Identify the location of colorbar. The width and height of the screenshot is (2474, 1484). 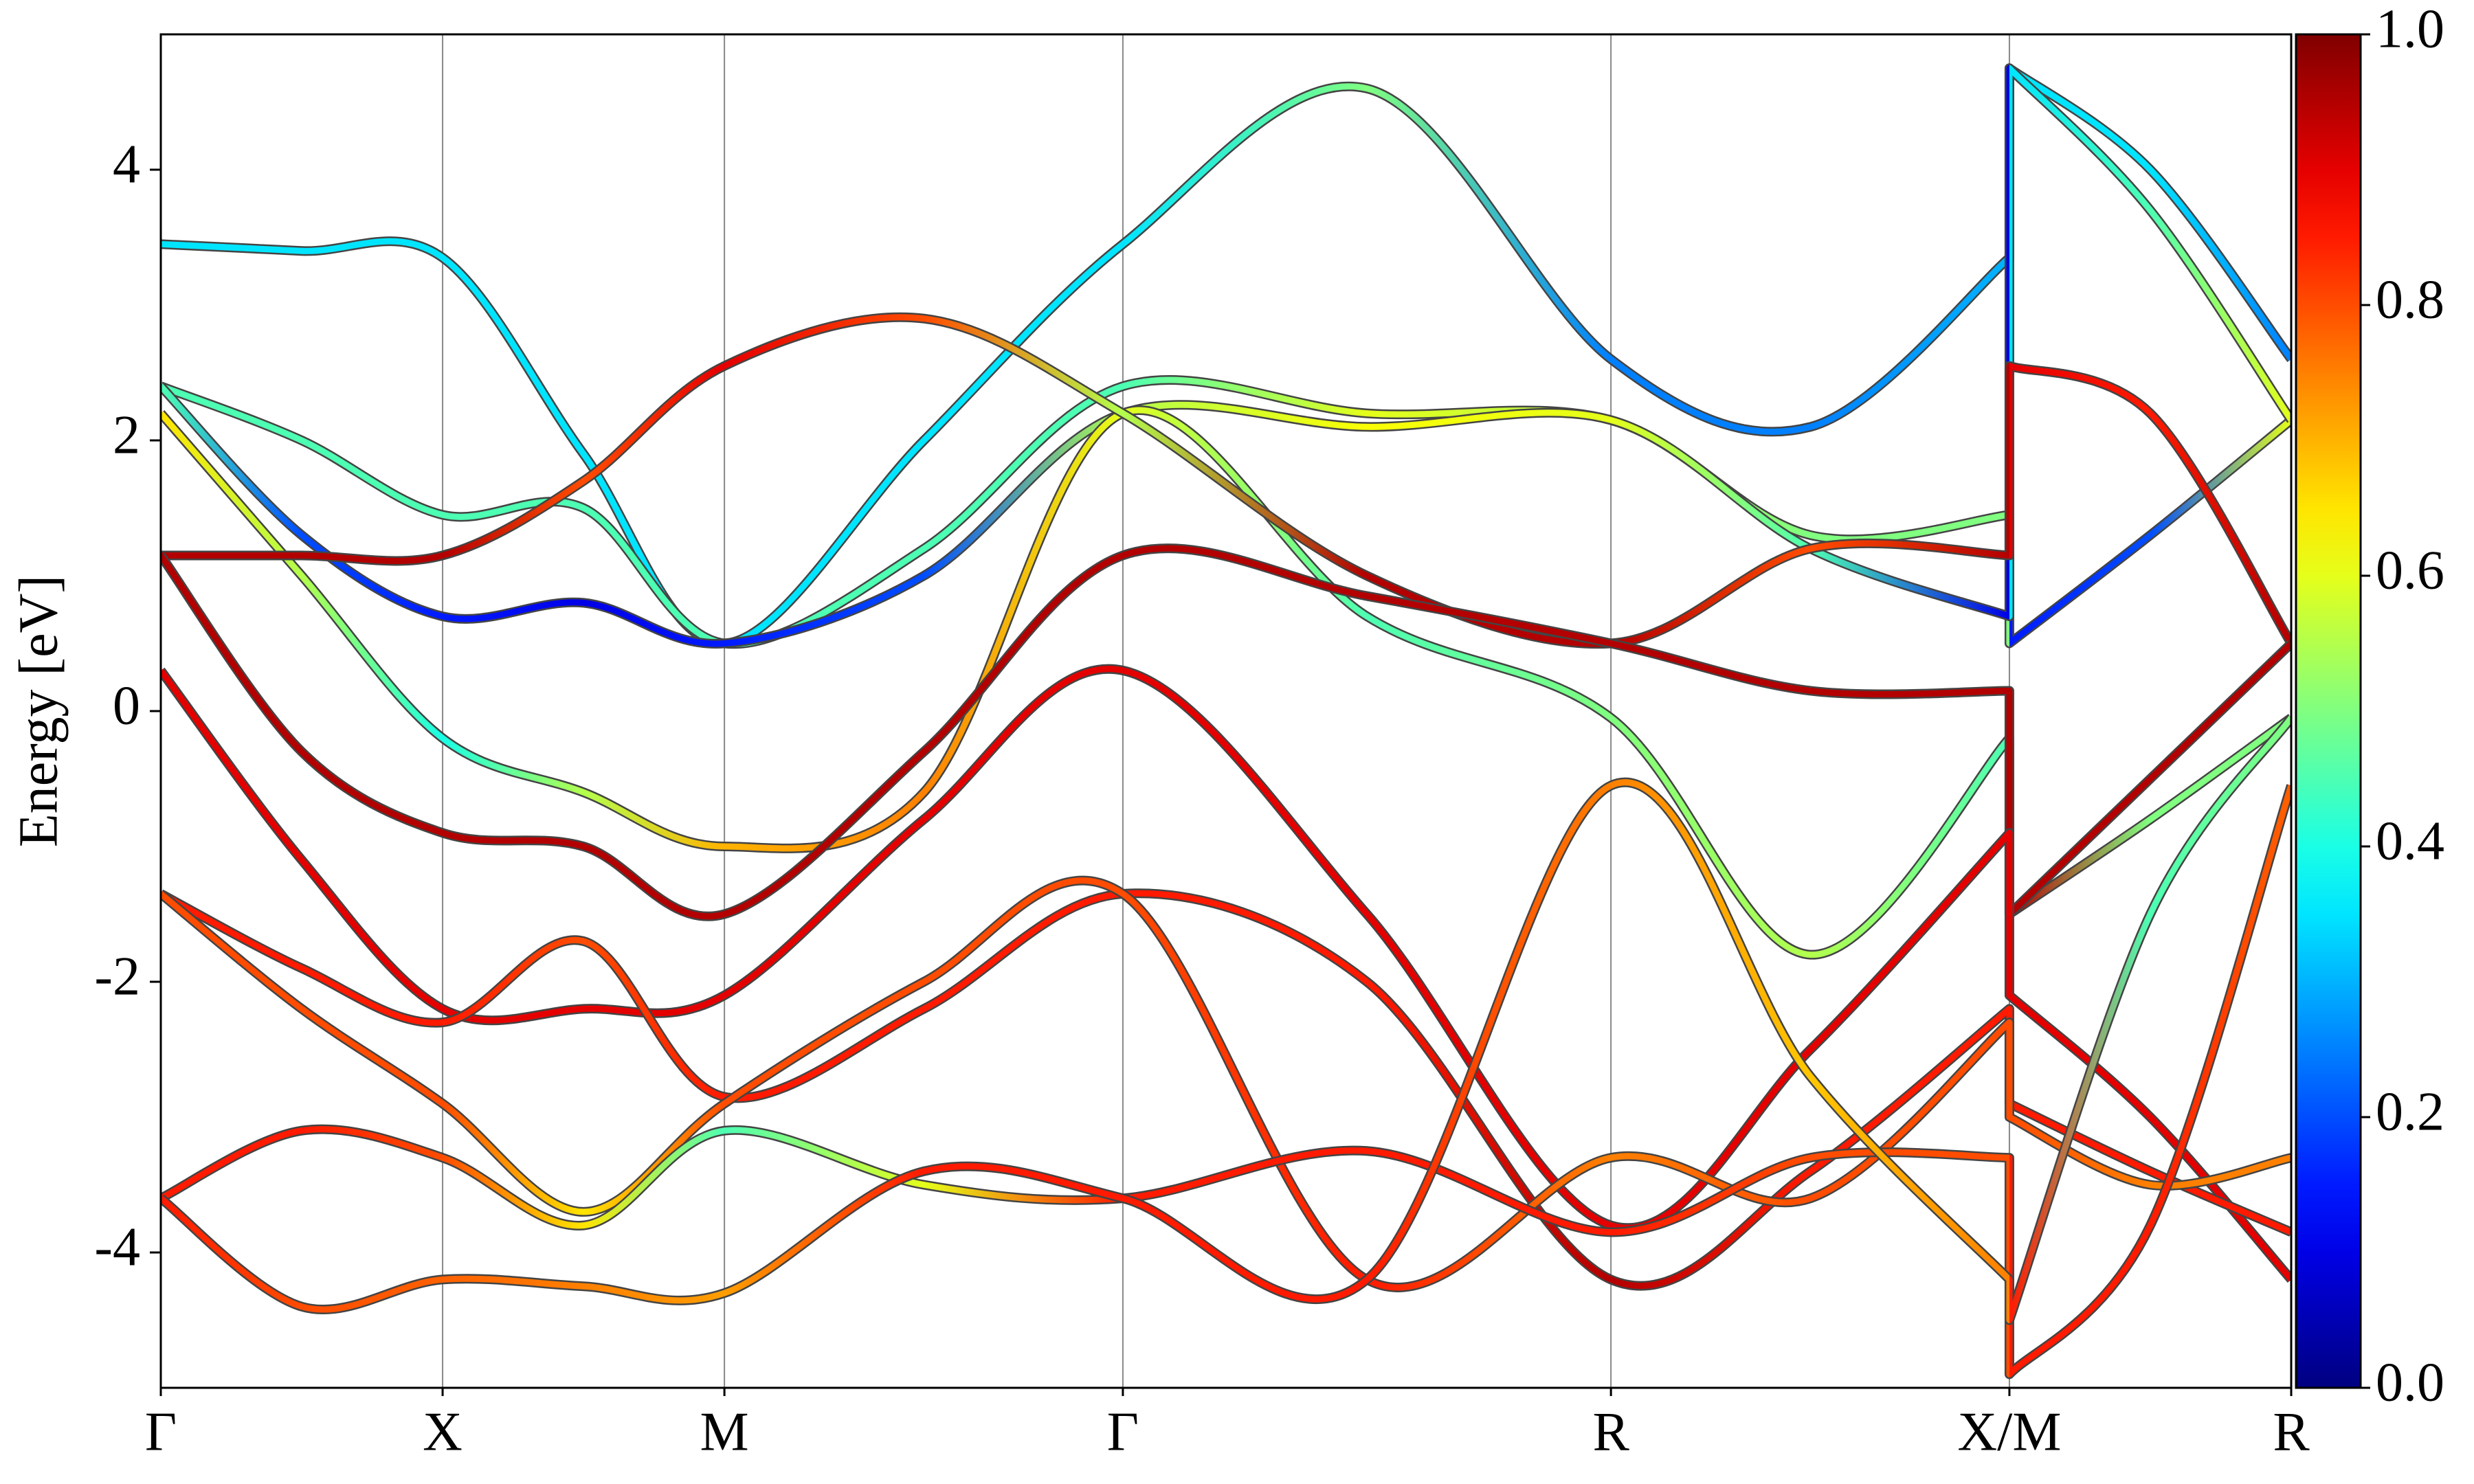
(2328, 711).